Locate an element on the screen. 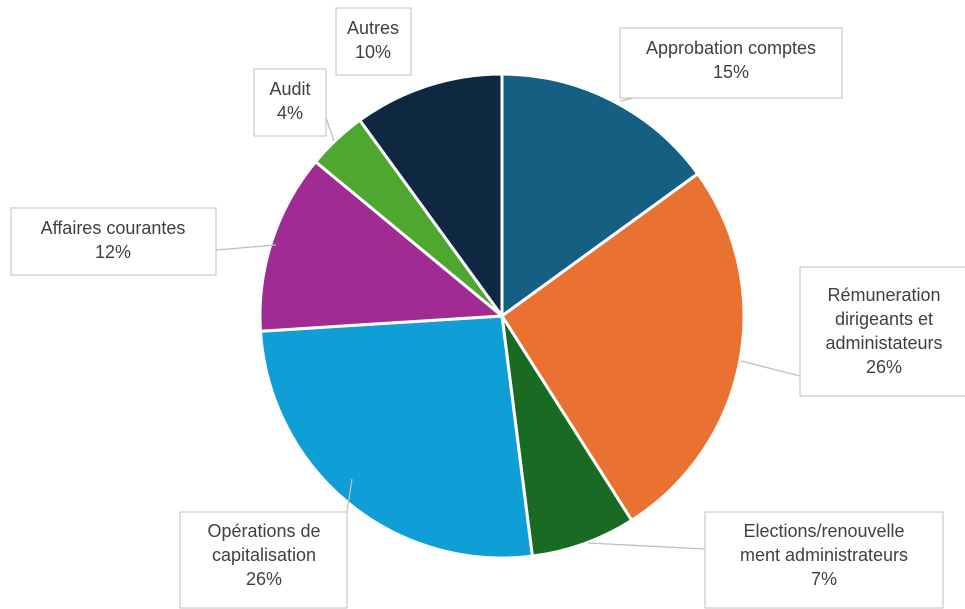 The height and width of the screenshot is (609, 965). data-label-category: dirigeants et is located at coordinates (884, 319).